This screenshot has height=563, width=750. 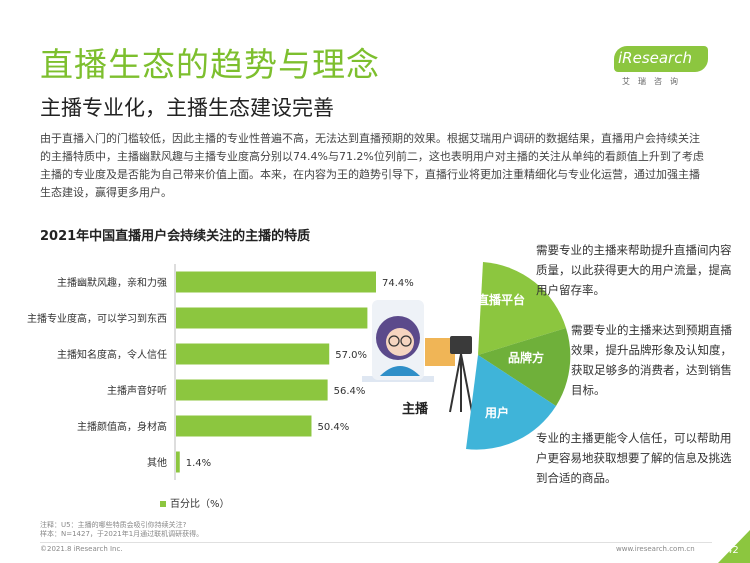 I want to click on segment-label-brand: 品牌方, so click(x=526, y=357).